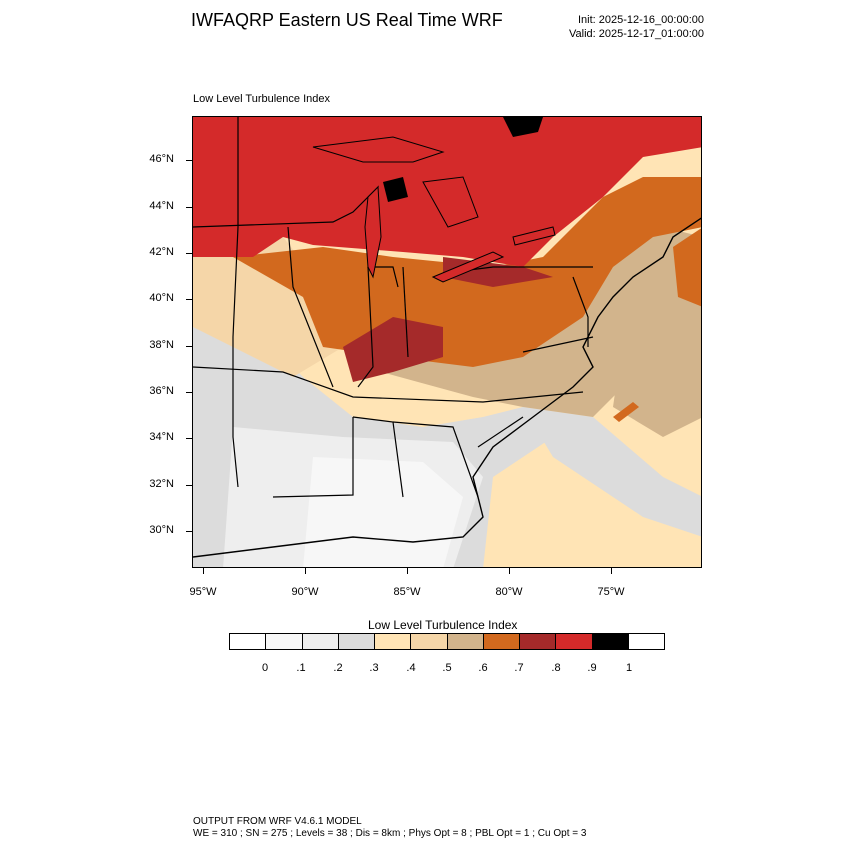 The width and height of the screenshot is (850, 850). What do you see at coordinates (592, 668) in the screenshot?
I see `colorbar-label: .9` at bounding box center [592, 668].